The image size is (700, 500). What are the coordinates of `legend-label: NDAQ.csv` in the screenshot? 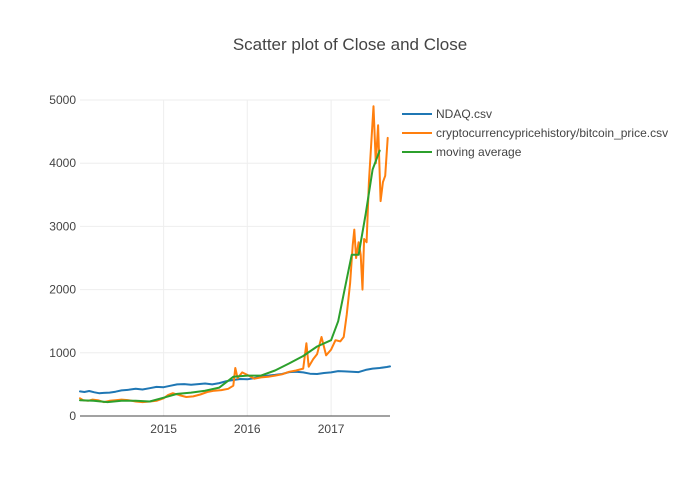 It's located at (464, 114).